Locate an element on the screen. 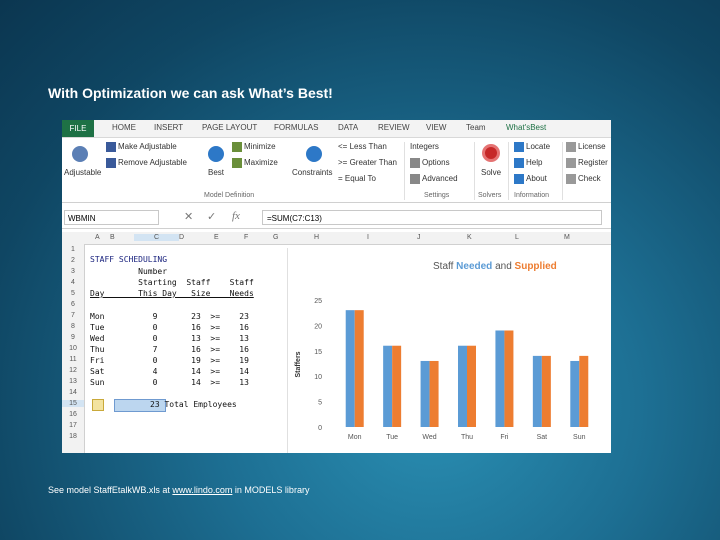 The width and height of the screenshot is (720, 540). locate-button: Locate is located at coordinates (532, 147).